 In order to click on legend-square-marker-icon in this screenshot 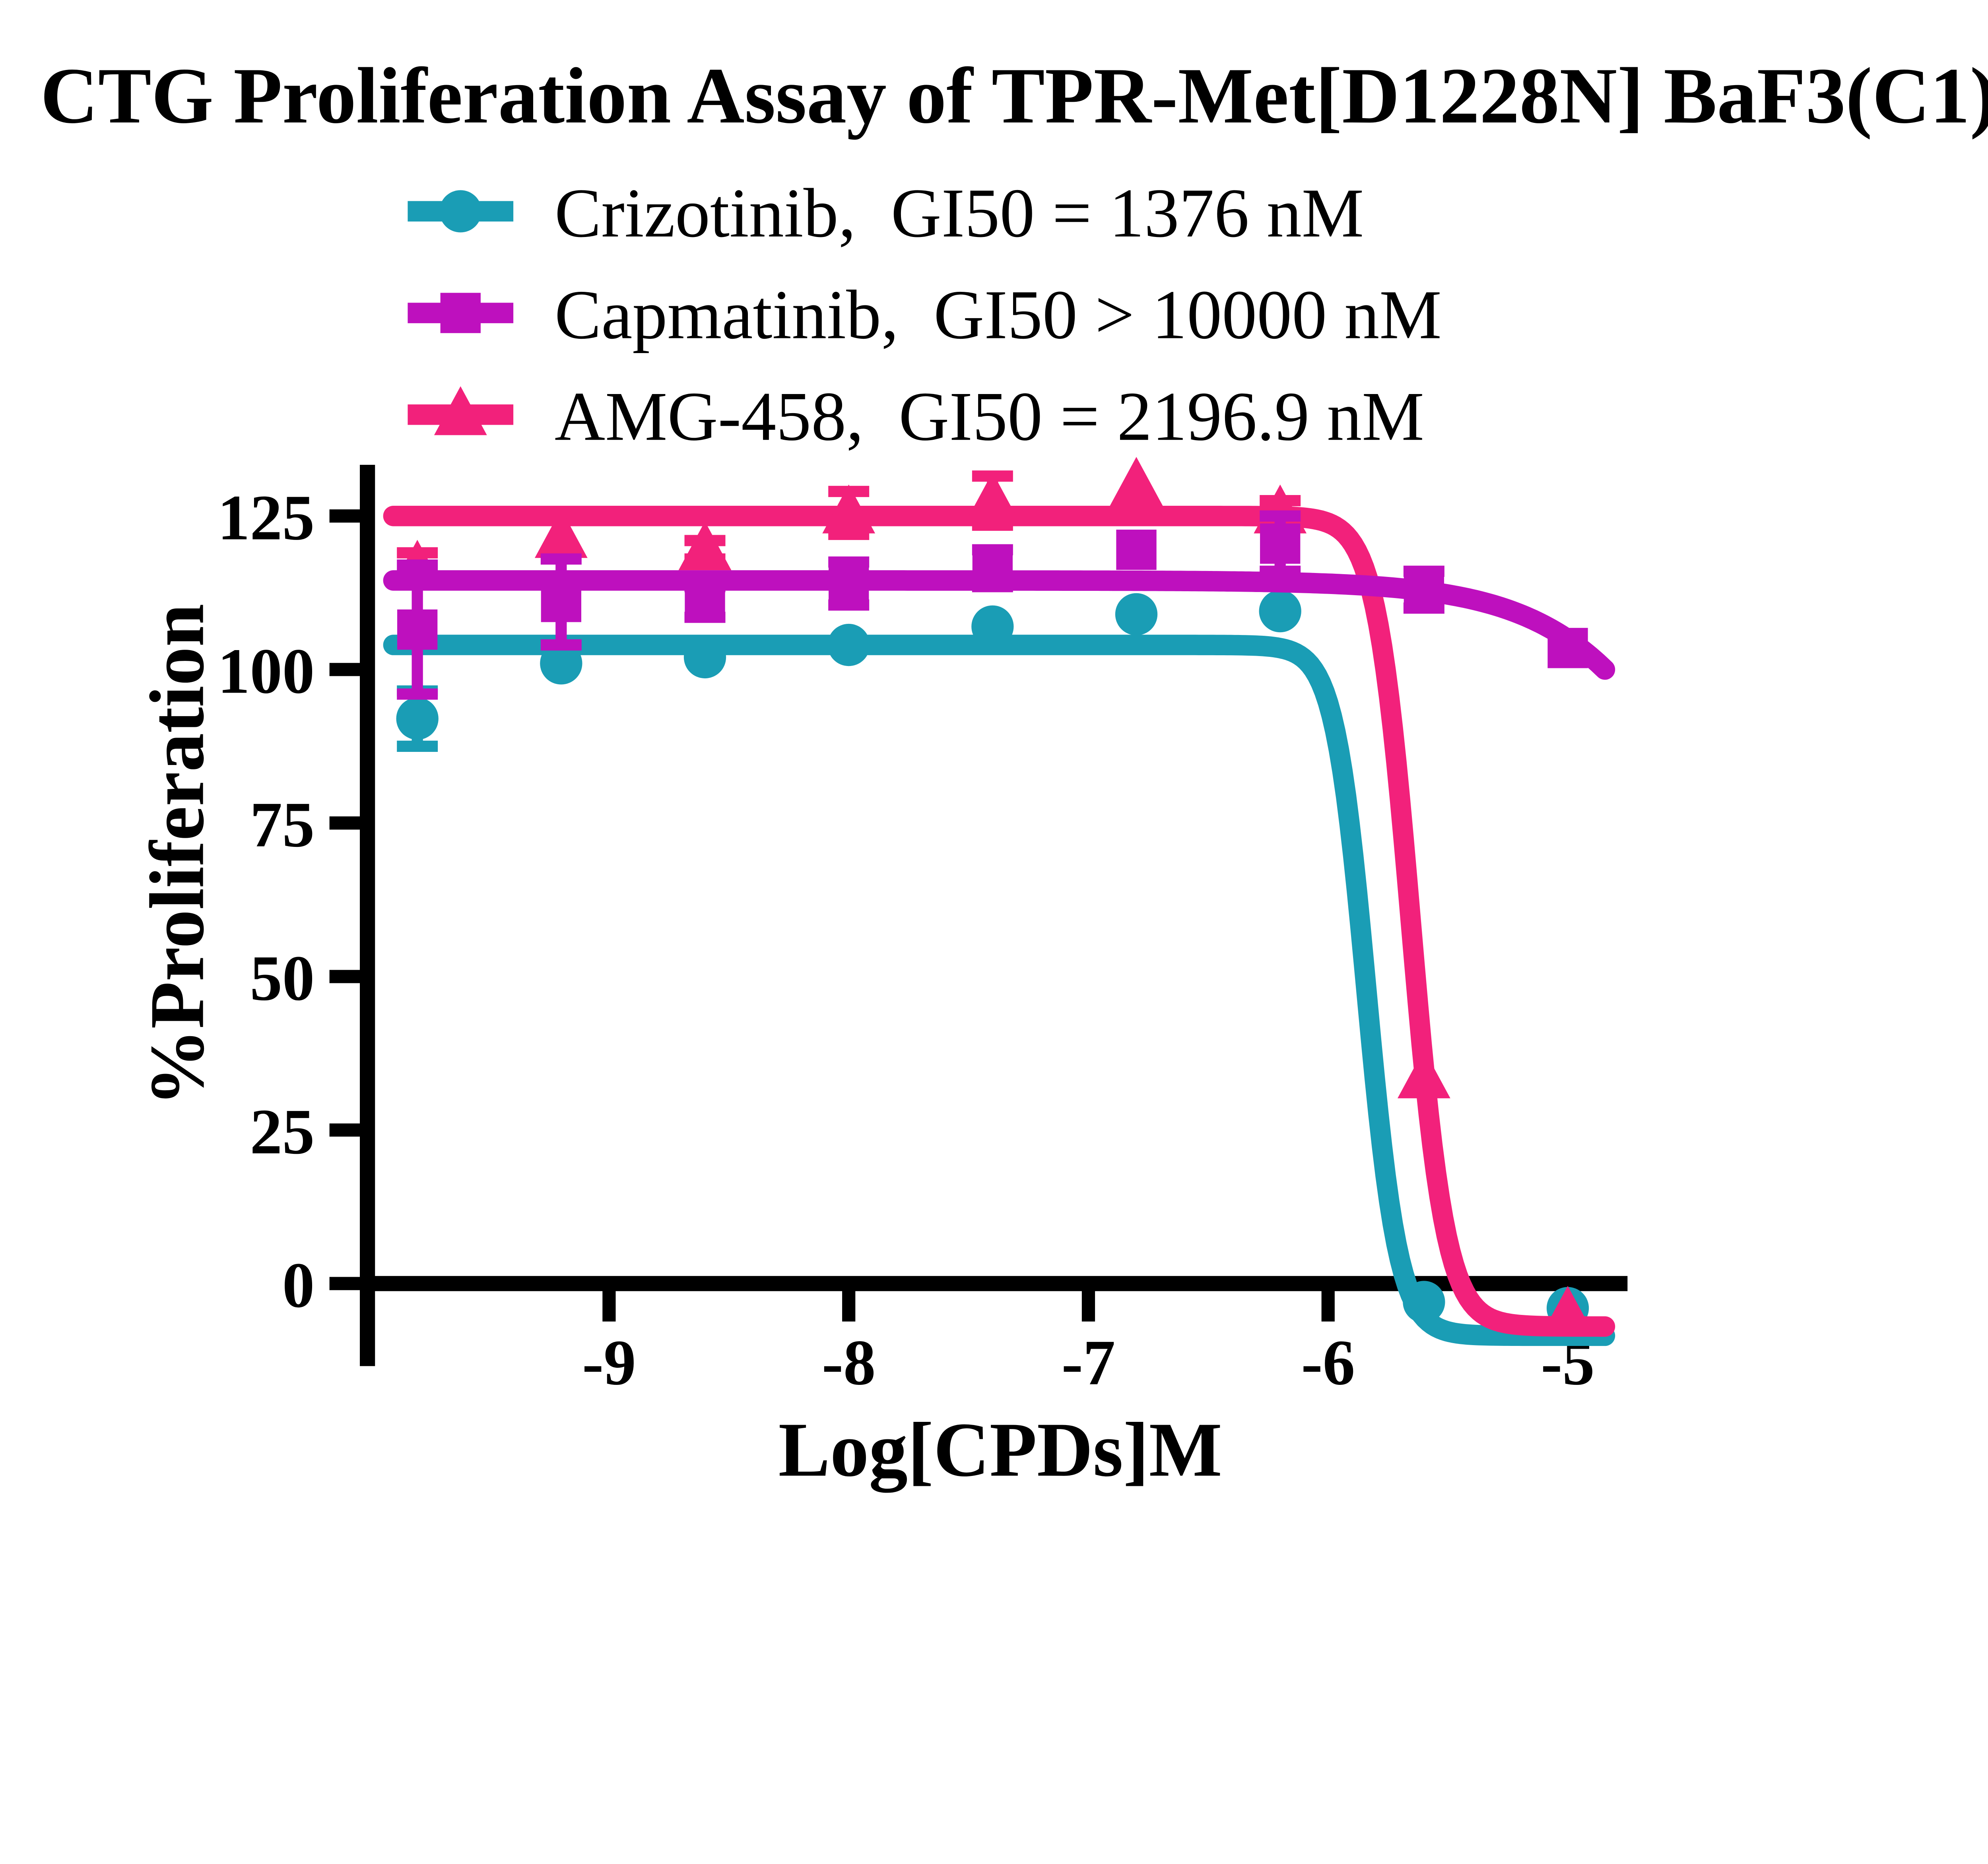, I will do `click(460, 313)`.